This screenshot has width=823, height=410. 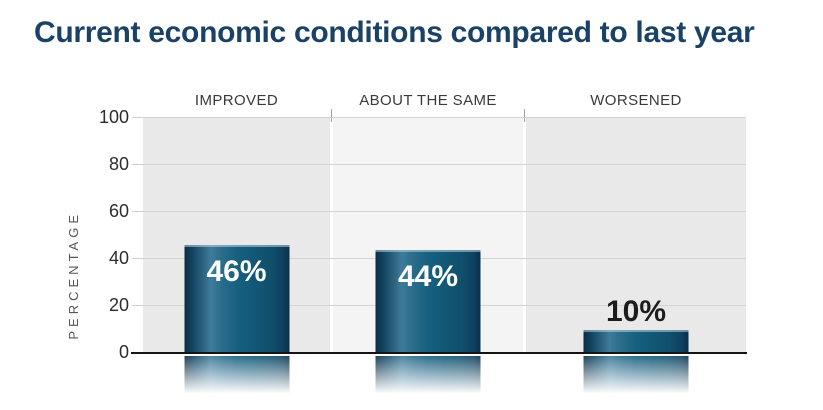 What do you see at coordinates (439, 352) in the screenshot?
I see `x-axis-line` at bounding box center [439, 352].